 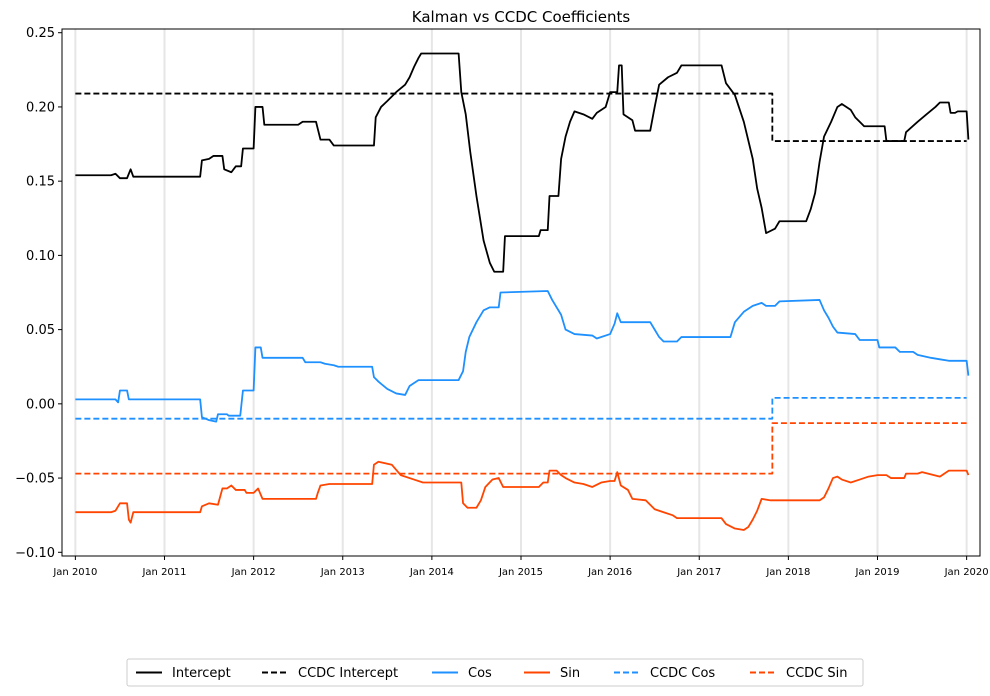 What do you see at coordinates (966, 572) in the screenshot?
I see `x-tick-label: Jan 2020` at bounding box center [966, 572].